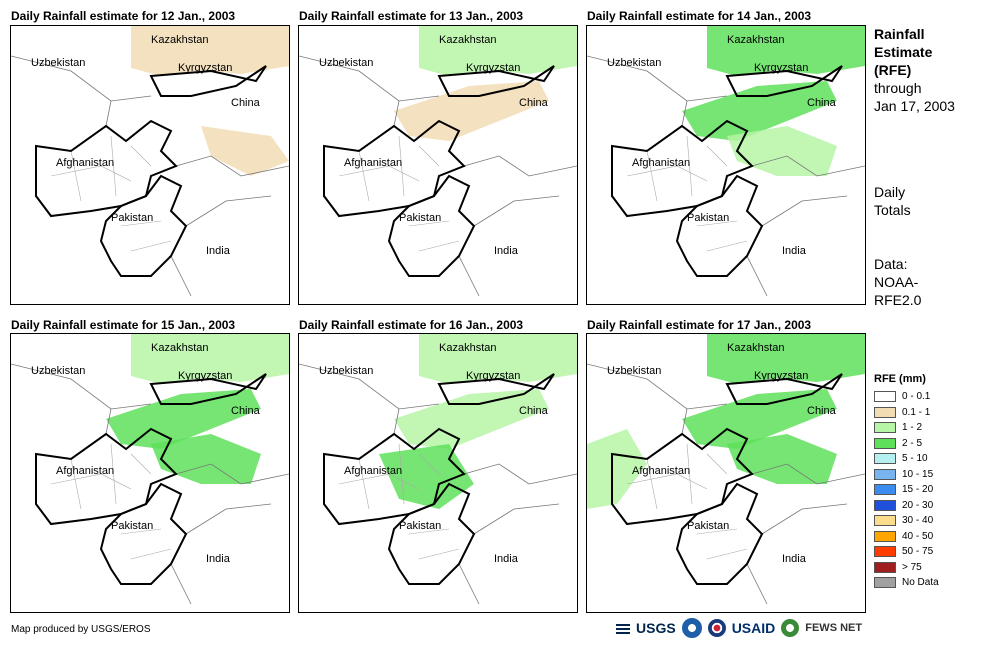  Describe the element at coordinates (906, 521) in the screenshot. I see `legend-item: 30 - 40` at that location.